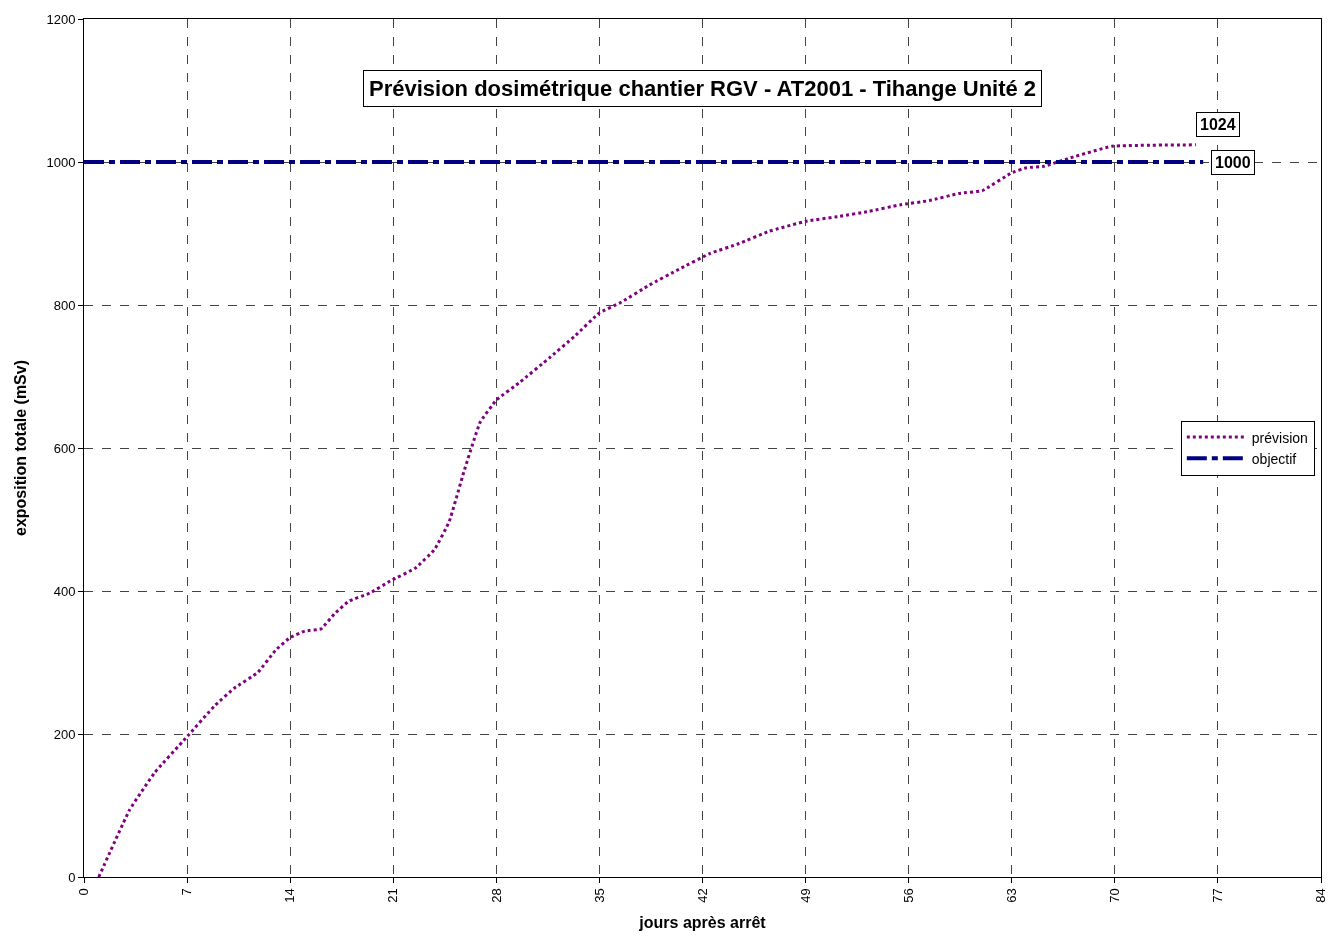 This screenshot has height=941, width=1340. Describe the element at coordinates (64, 305) in the screenshot. I see `y-tick-label: 800` at that location.